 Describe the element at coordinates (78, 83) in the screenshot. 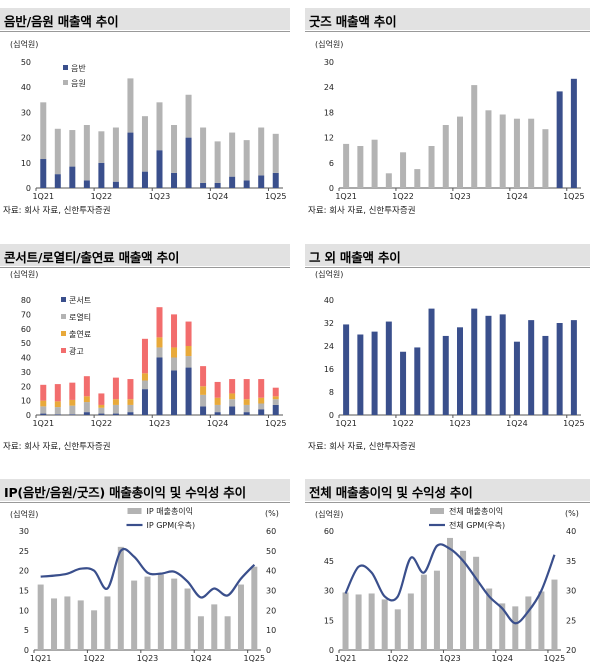

I see `legend-label: 음원` at that location.